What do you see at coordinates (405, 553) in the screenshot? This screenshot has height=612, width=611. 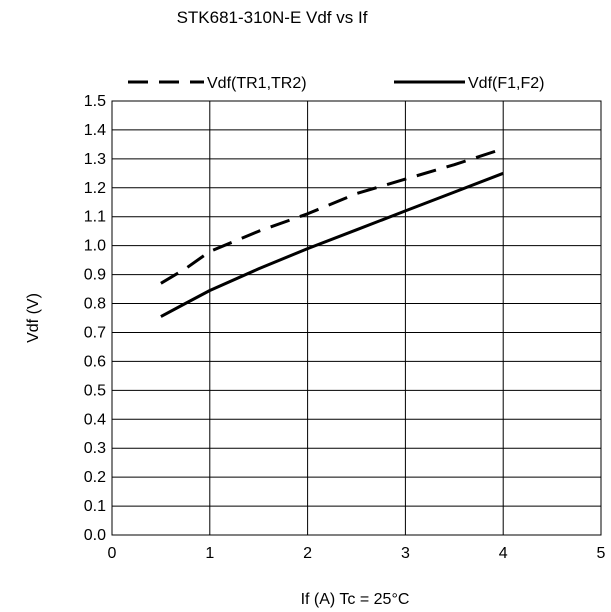 I see `x-tick-label: 3` at bounding box center [405, 553].